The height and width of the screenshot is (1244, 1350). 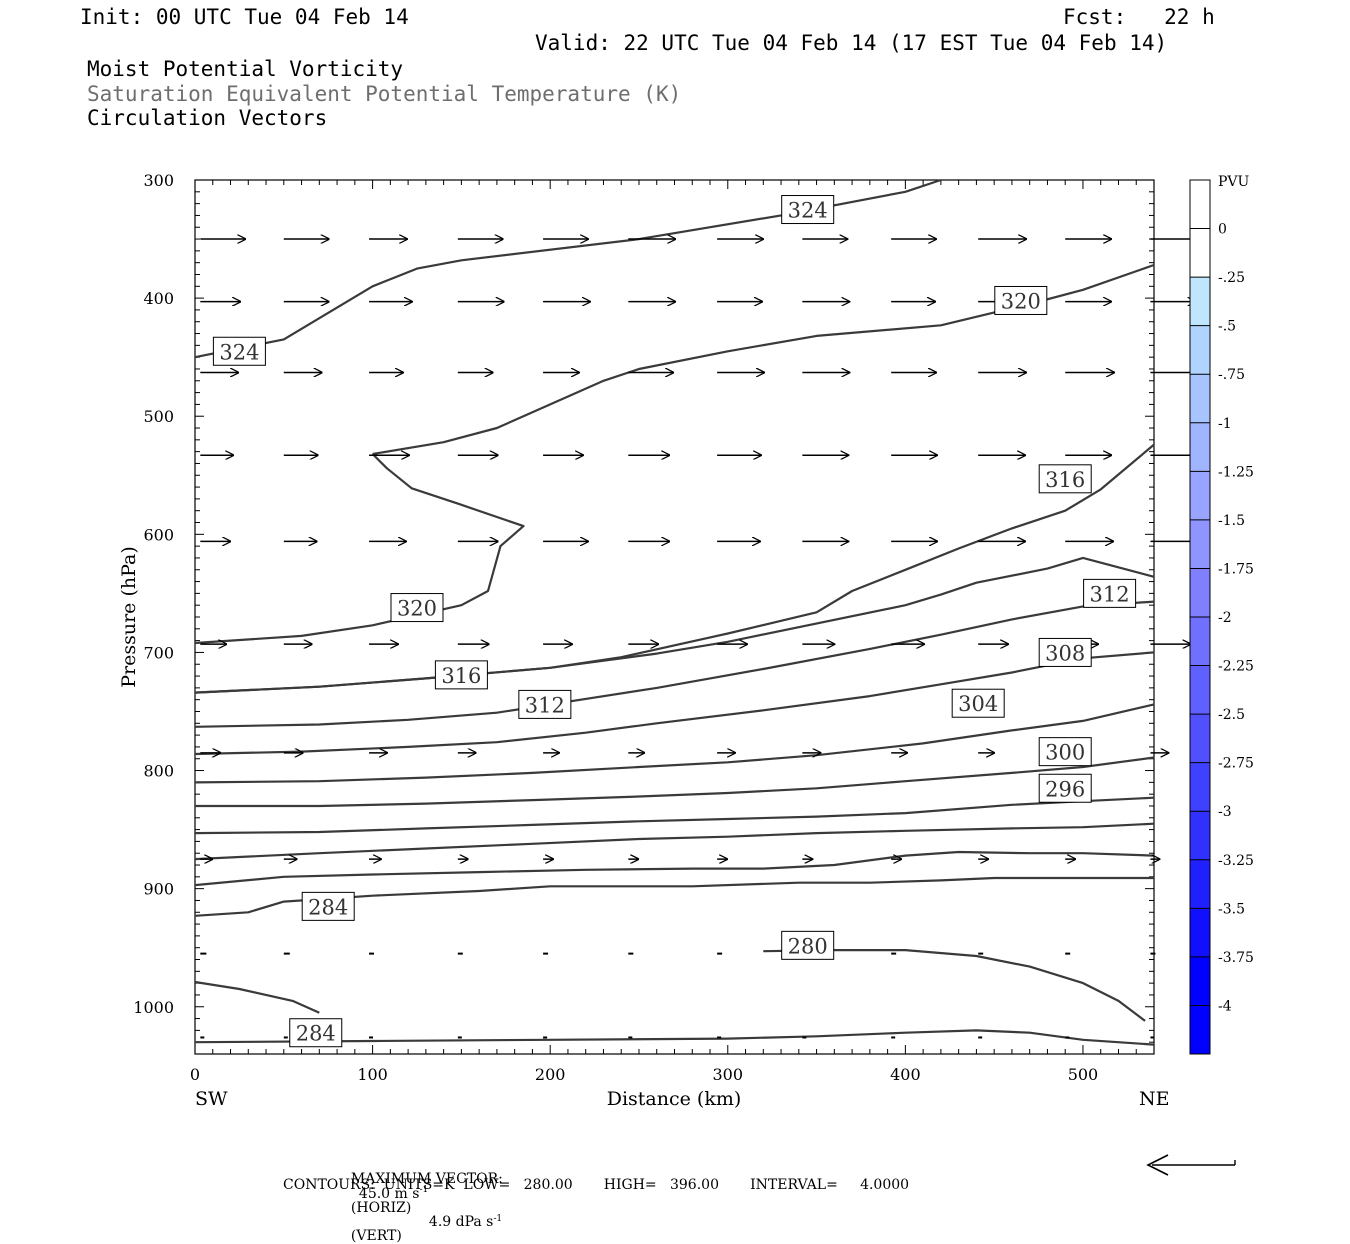 I want to click on reference-vector-arrow, so click(x=1191, y=1165).